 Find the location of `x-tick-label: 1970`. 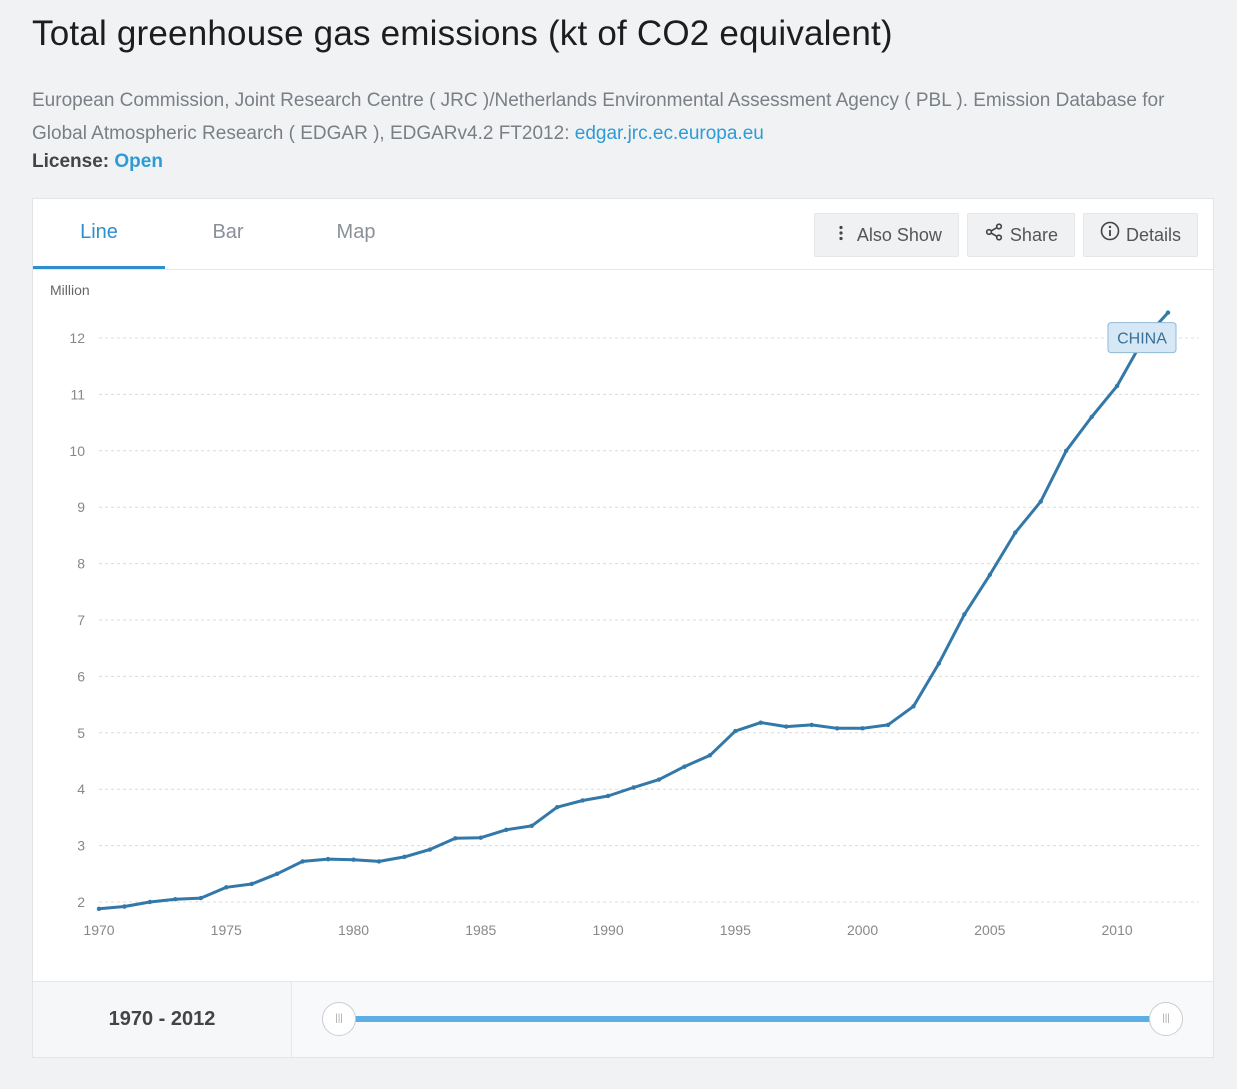

x-tick-label: 1970 is located at coordinates (98, 930).